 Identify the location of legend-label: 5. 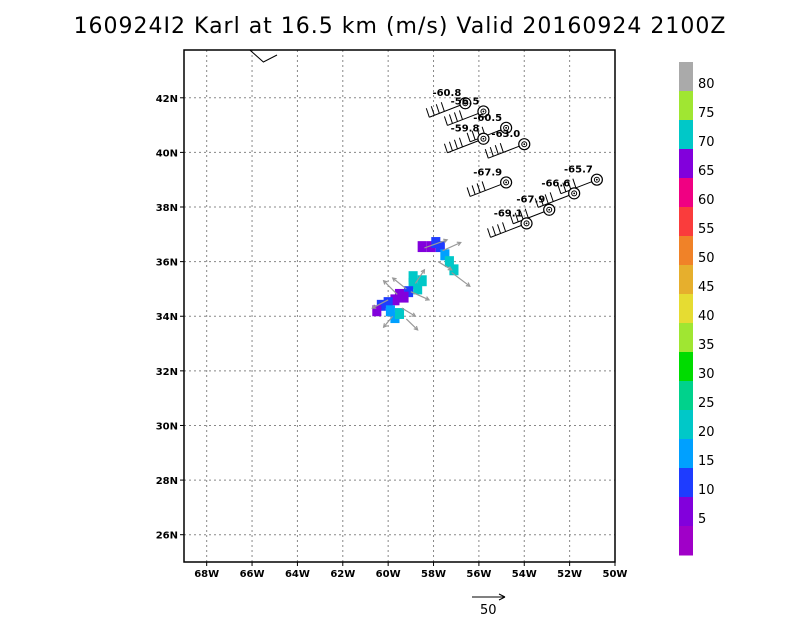
(702, 519).